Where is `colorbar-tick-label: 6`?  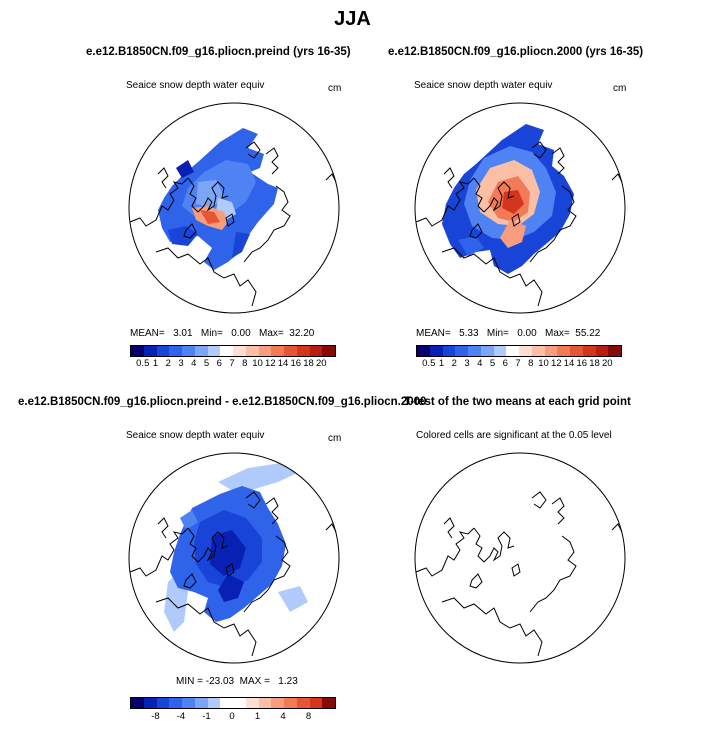 colorbar-tick-label: 6 is located at coordinates (505, 363).